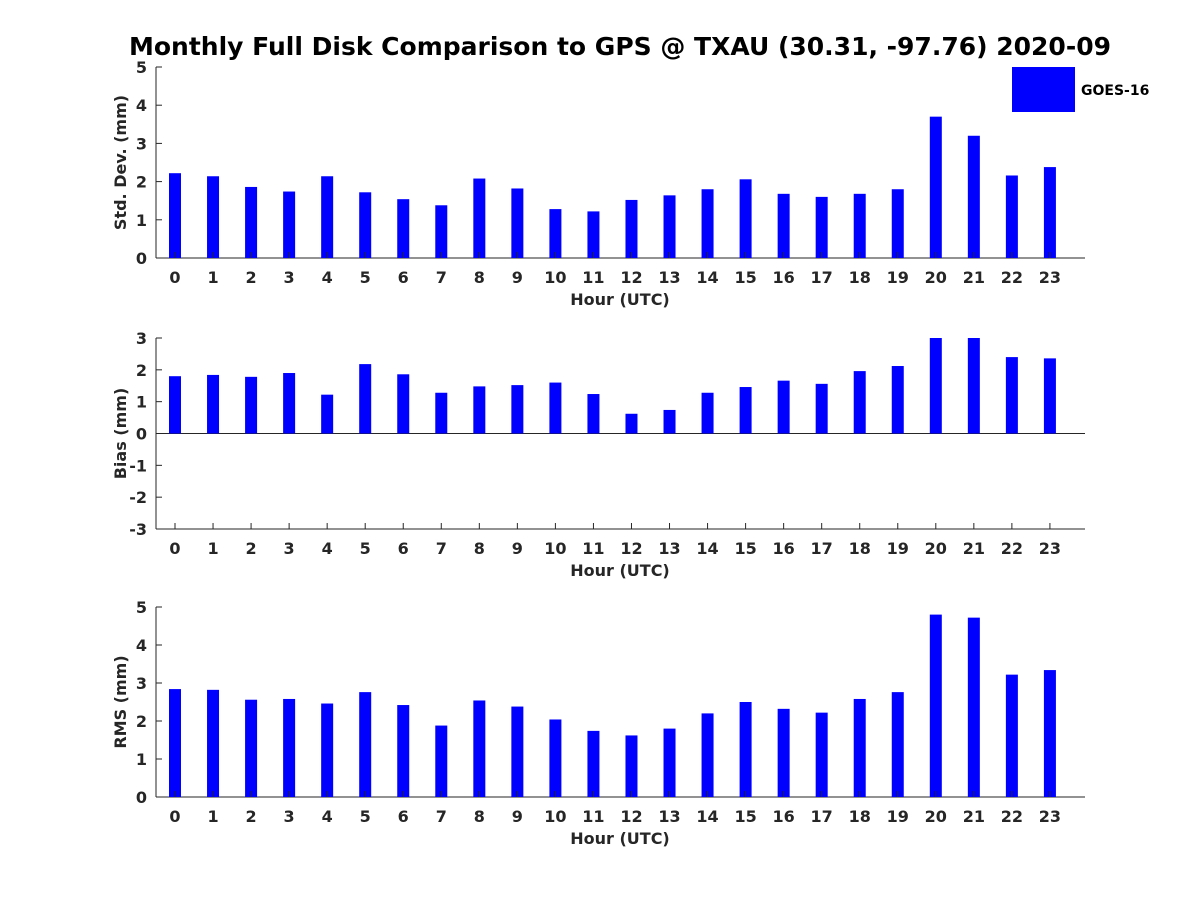 The width and height of the screenshot is (1200, 900). I want to click on x-tick-label: 11, so click(593, 277).